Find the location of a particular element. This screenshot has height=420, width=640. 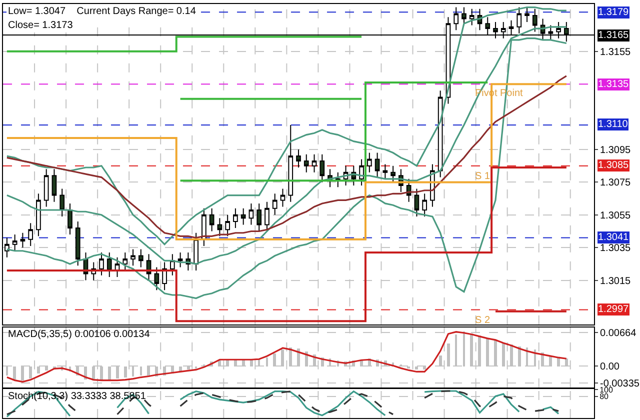

ref-line-label: 1.3041 is located at coordinates (614, 237).